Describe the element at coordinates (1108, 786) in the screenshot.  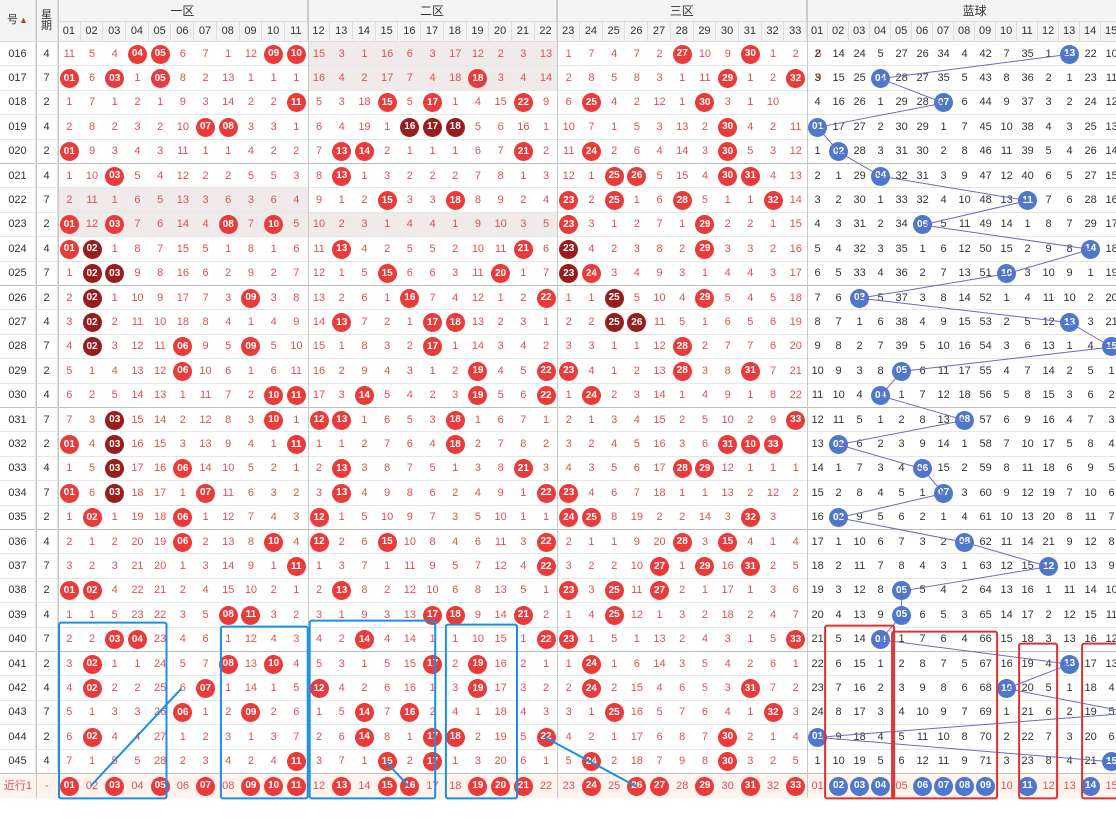
I see `stats-blue-number: 15` at that location.